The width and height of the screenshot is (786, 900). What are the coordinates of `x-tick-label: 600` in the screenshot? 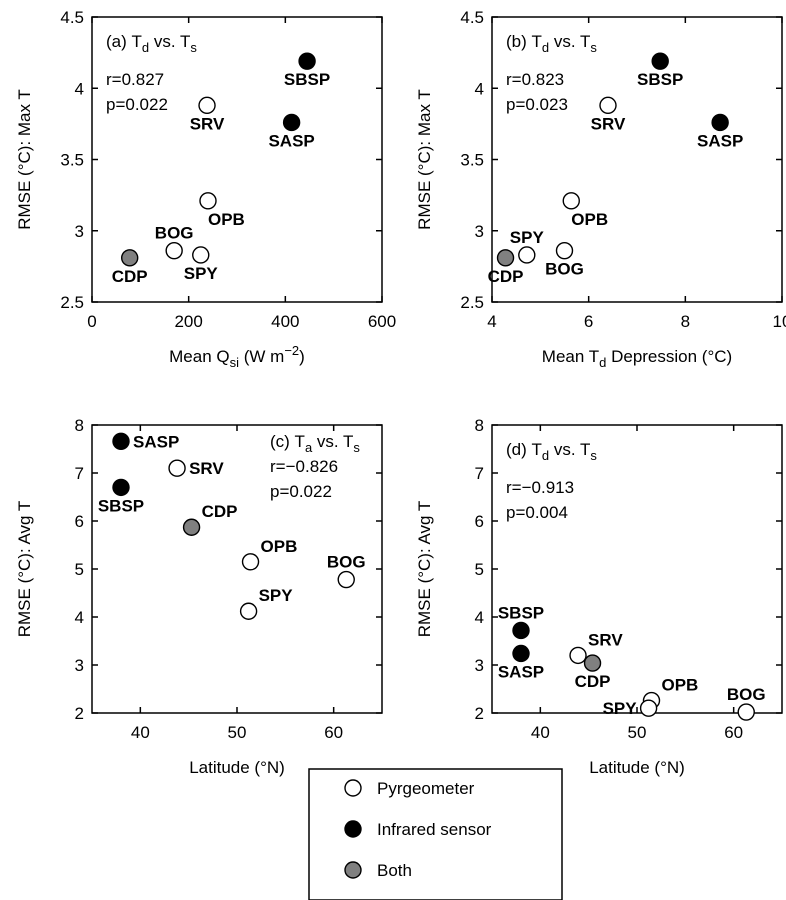 It's located at (382, 321).